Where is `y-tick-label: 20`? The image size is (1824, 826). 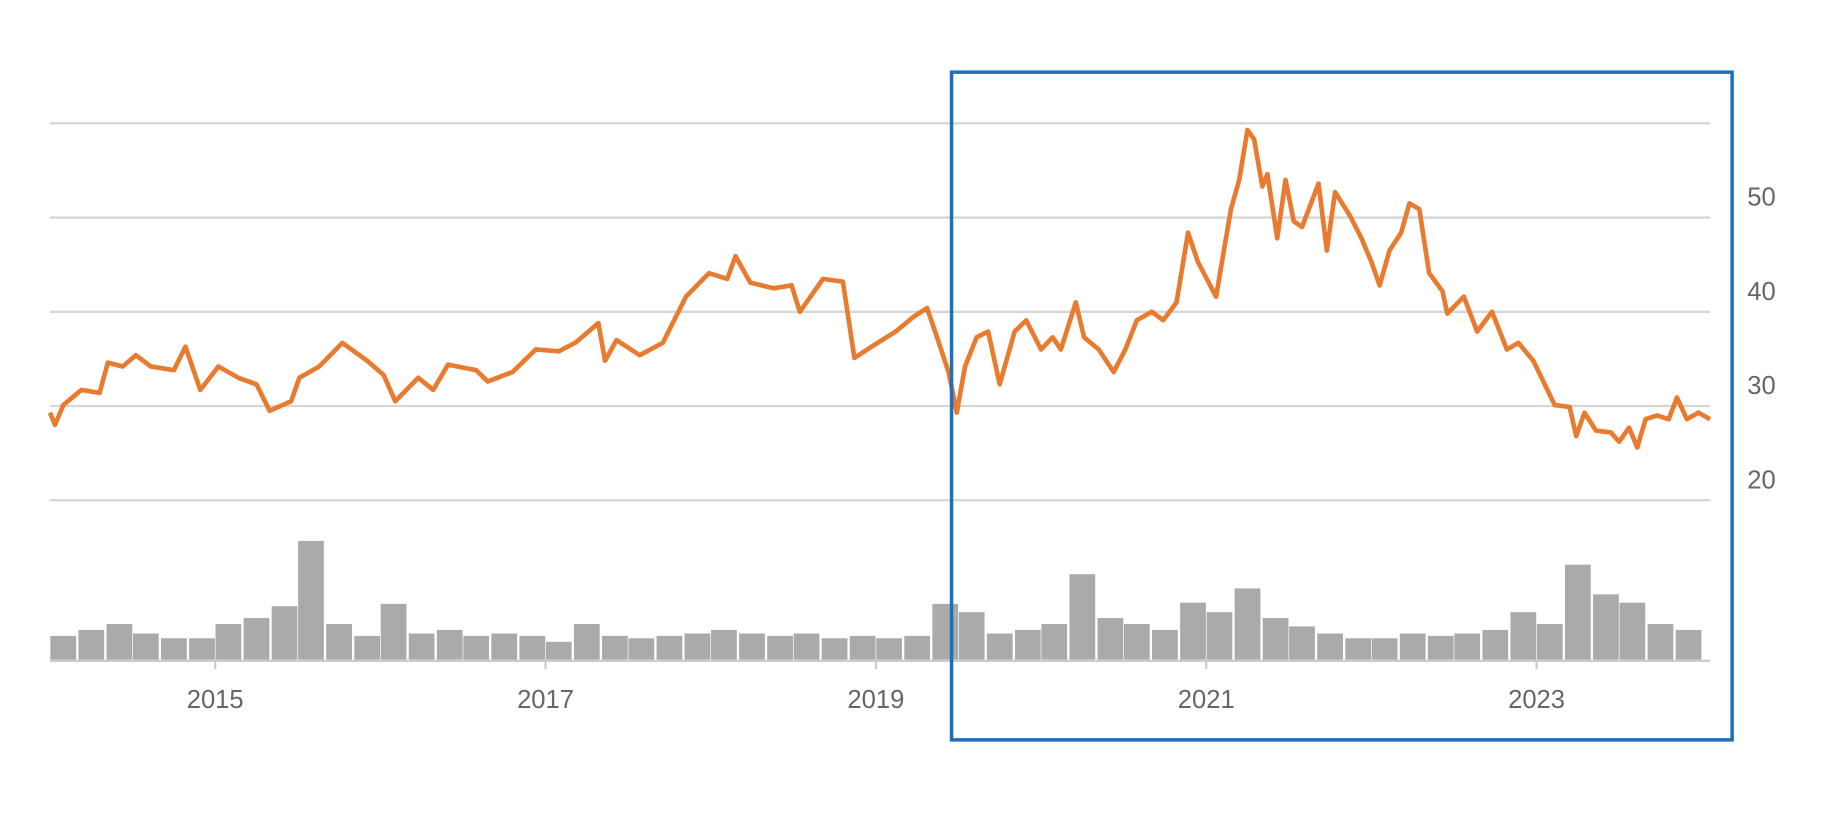
y-tick-label: 20 is located at coordinates (1761, 480).